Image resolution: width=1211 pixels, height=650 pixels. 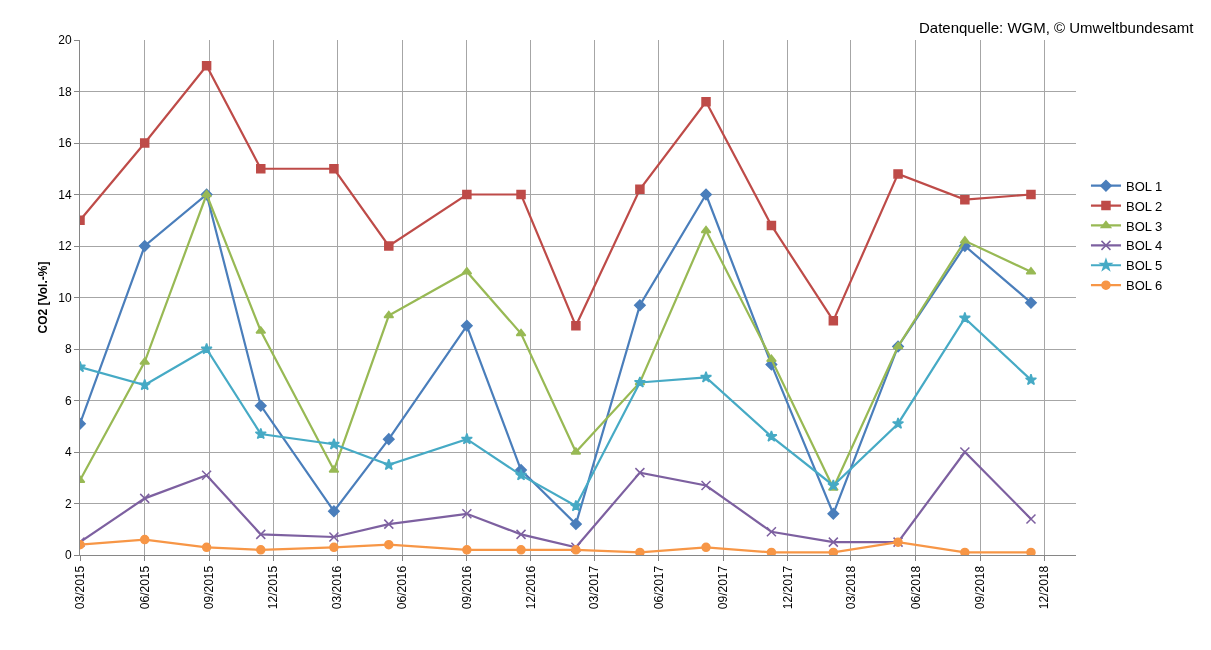 I want to click on y-tick-label: 8, so click(x=68, y=349).